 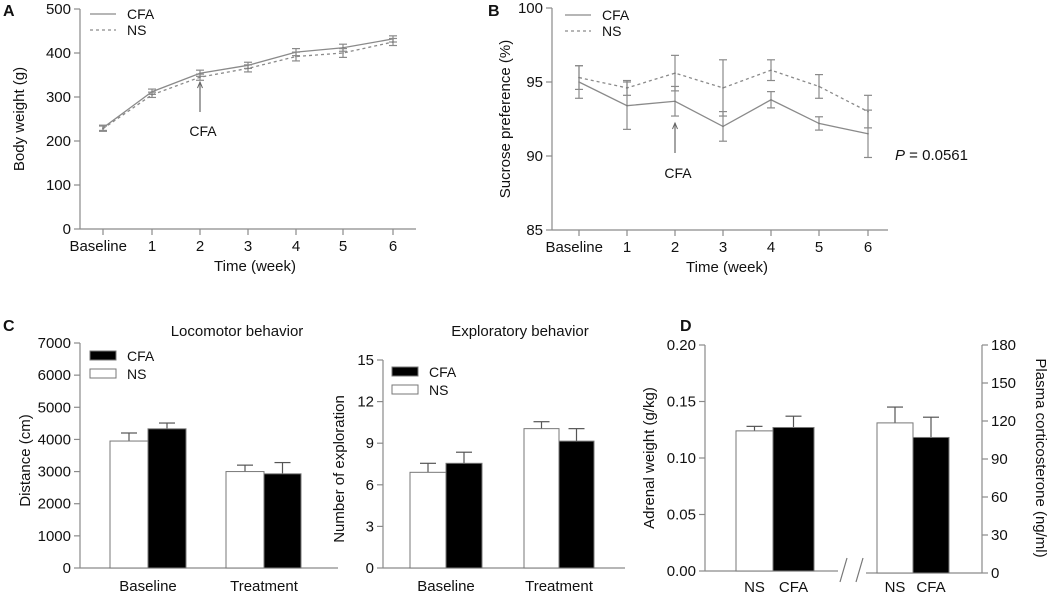 What do you see at coordinates (54, 375) in the screenshot?
I see `y-tick-label: 6000` at bounding box center [54, 375].